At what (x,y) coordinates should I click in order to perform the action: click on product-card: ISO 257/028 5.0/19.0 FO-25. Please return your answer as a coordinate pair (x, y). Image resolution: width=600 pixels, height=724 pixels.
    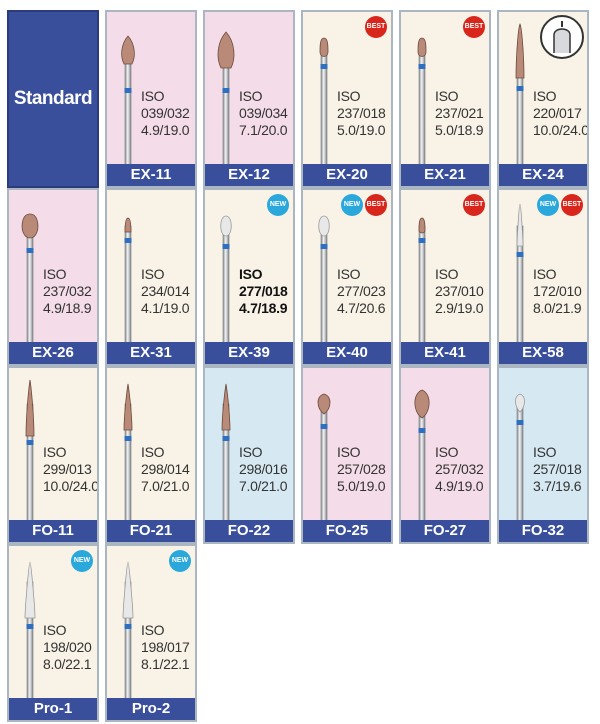
    Looking at the image, I should click on (347, 455).